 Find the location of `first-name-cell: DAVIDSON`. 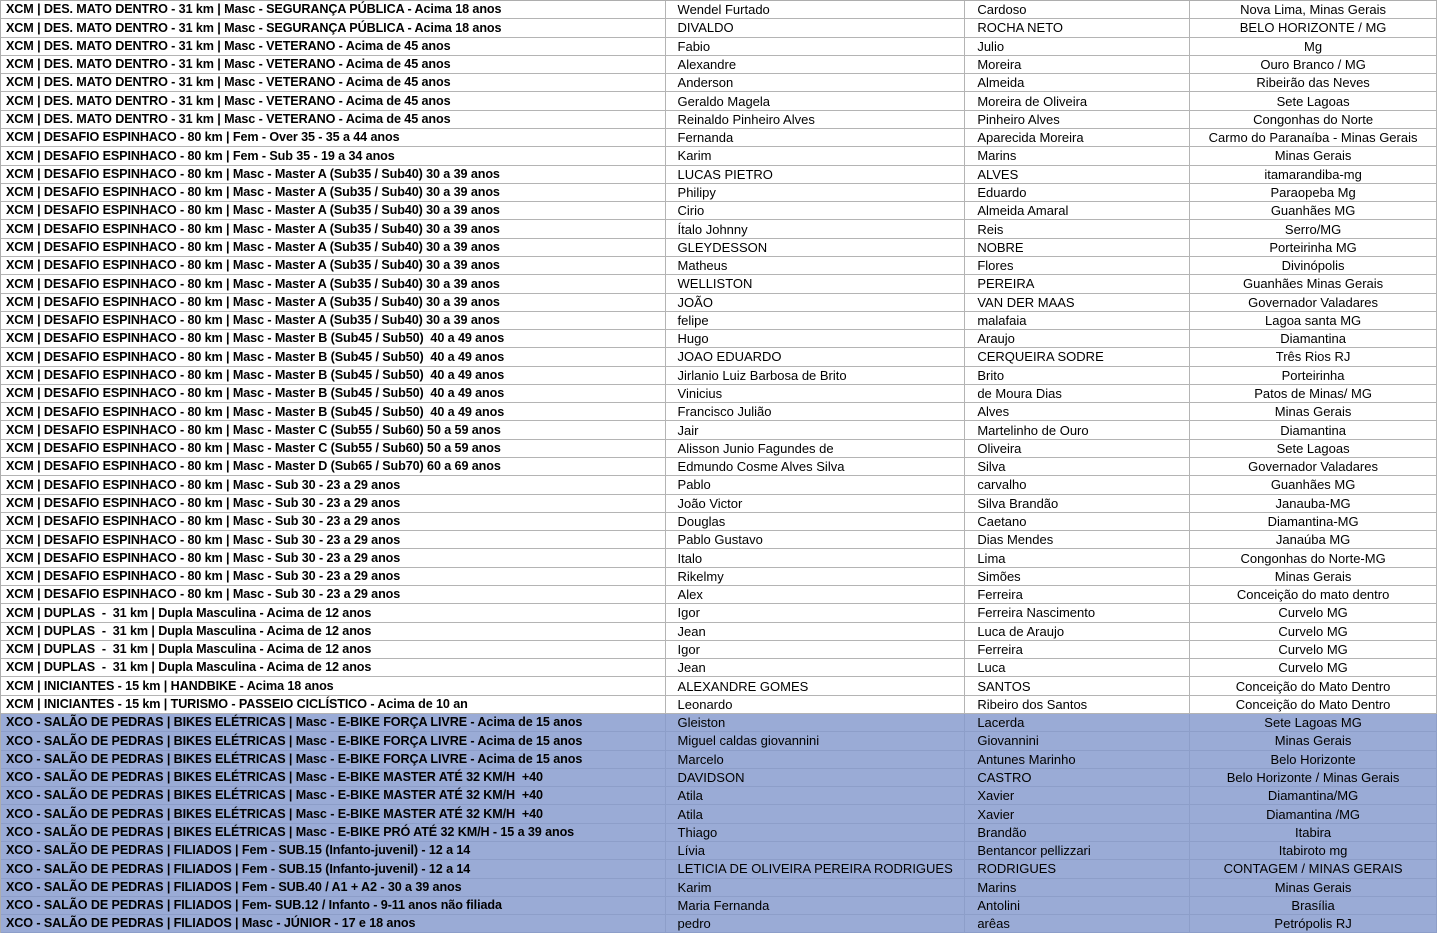

first-name-cell: DAVIDSON is located at coordinates (815, 778).